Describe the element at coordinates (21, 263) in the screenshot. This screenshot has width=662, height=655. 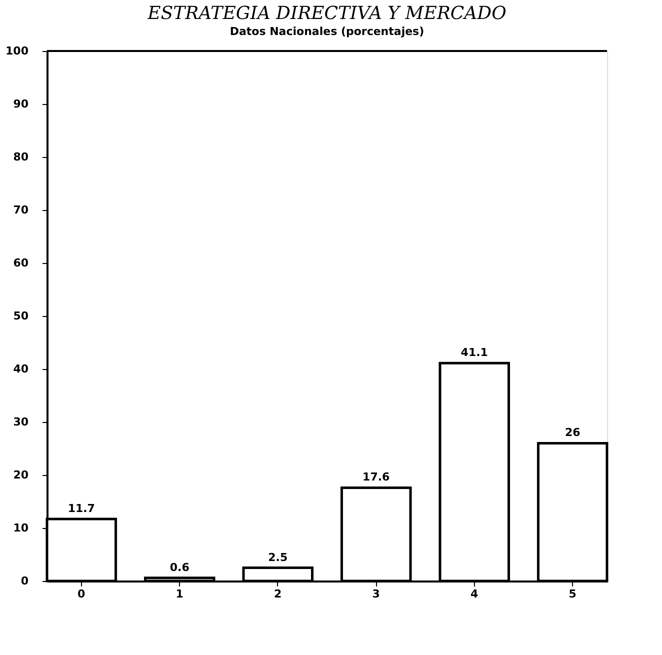
I see `y-tick-label: 60` at that location.